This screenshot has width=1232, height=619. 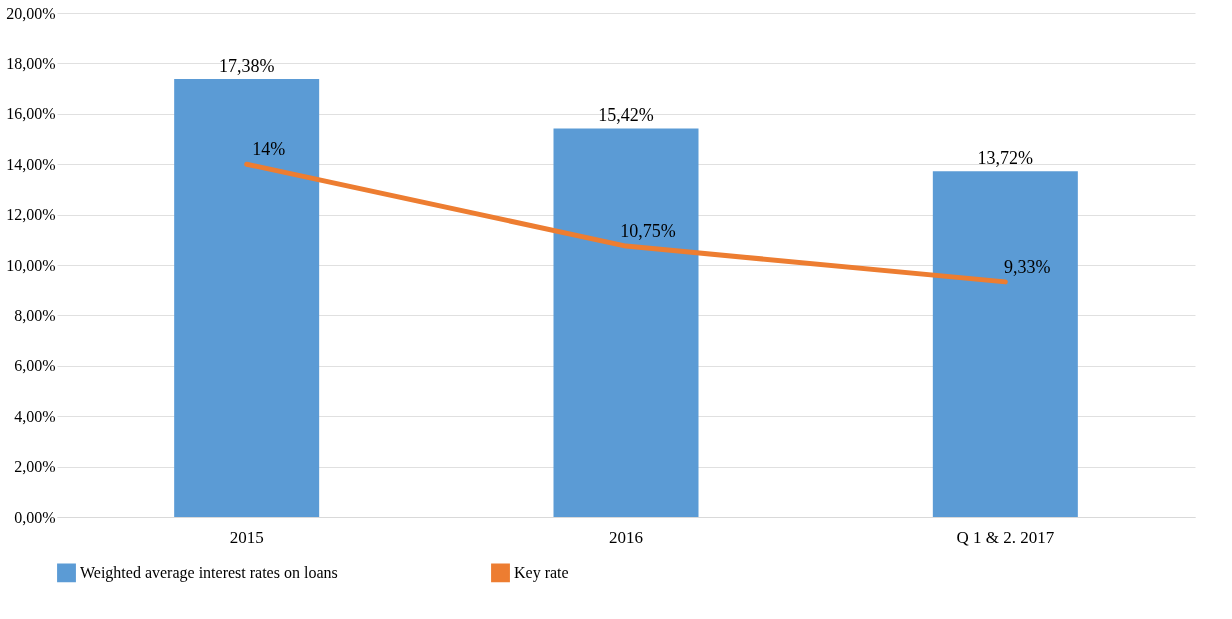 I want to click on y-tick-label: 10,00%, so click(x=31, y=265).